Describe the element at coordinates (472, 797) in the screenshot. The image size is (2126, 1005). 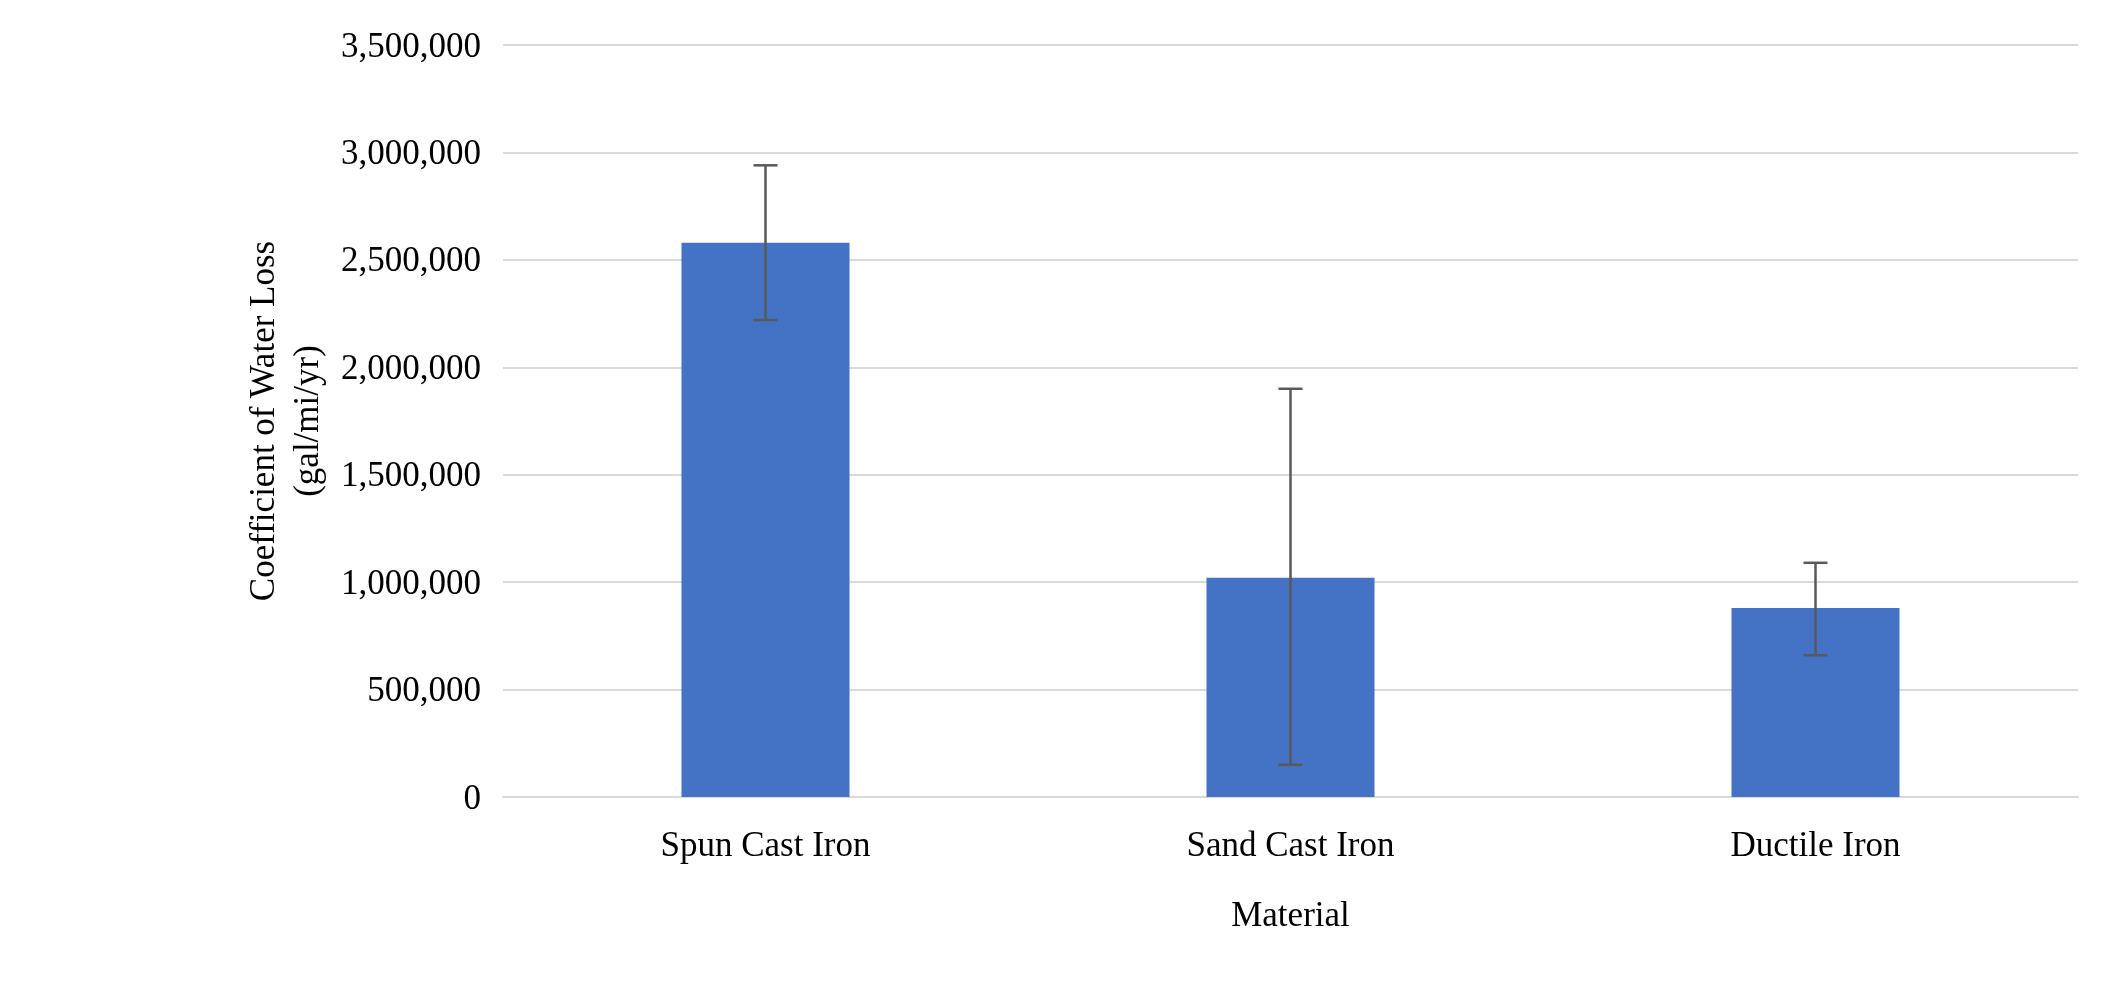
I see `y-tick-label: 0` at that location.